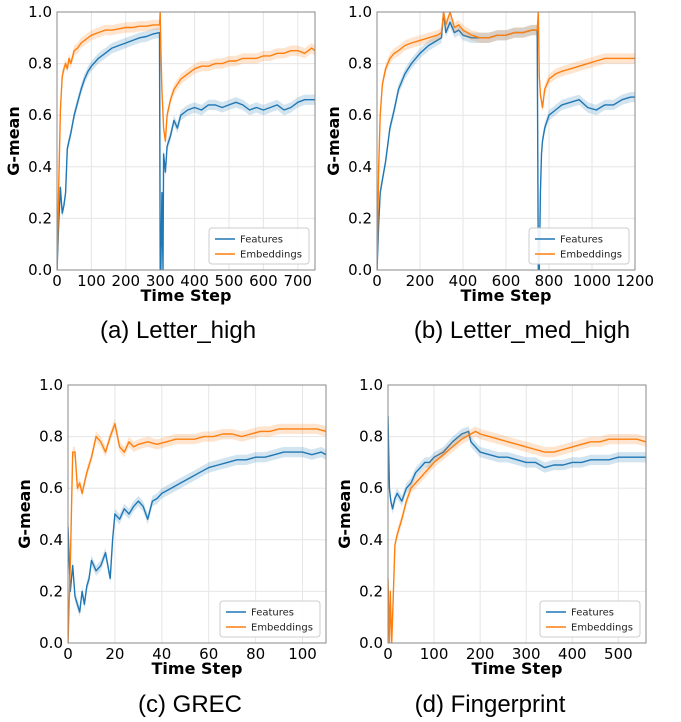 The image size is (681, 722). What do you see at coordinates (114, 654) in the screenshot?
I see `x-tick-label: 20` at bounding box center [114, 654].